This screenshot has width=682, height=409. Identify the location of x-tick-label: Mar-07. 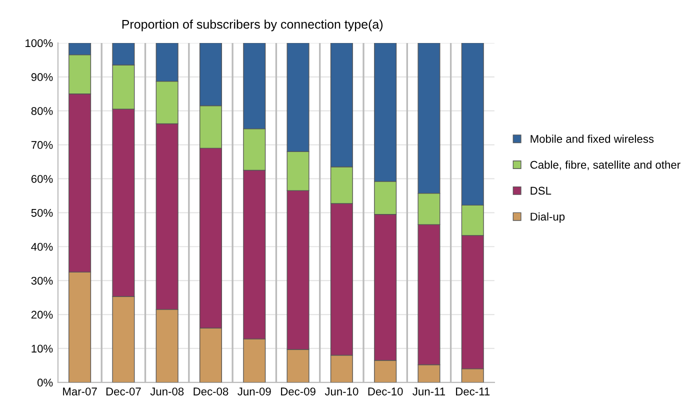
(80, 392).